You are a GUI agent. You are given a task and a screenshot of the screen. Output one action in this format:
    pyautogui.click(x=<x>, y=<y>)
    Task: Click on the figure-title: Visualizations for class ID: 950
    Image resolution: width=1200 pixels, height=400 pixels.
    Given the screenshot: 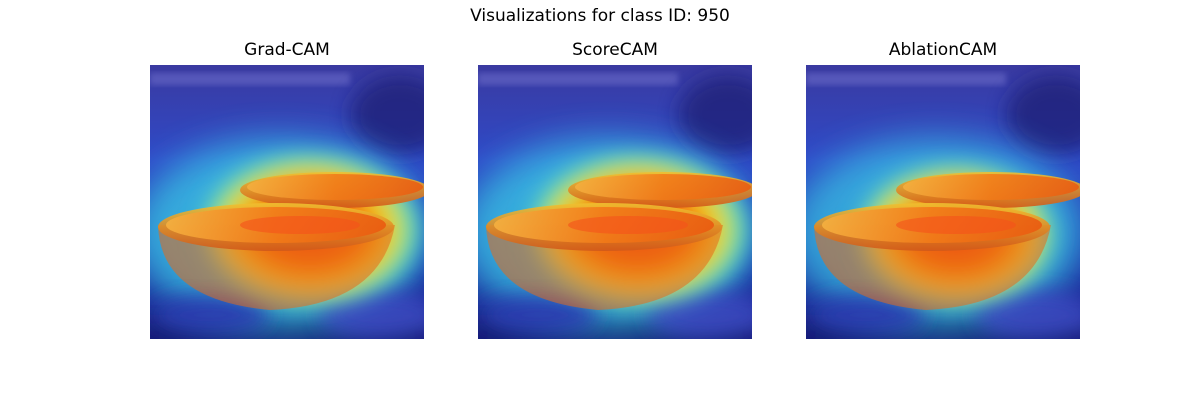 What is the action you would take?
    pyautogui.click(x=600, y=16)
    